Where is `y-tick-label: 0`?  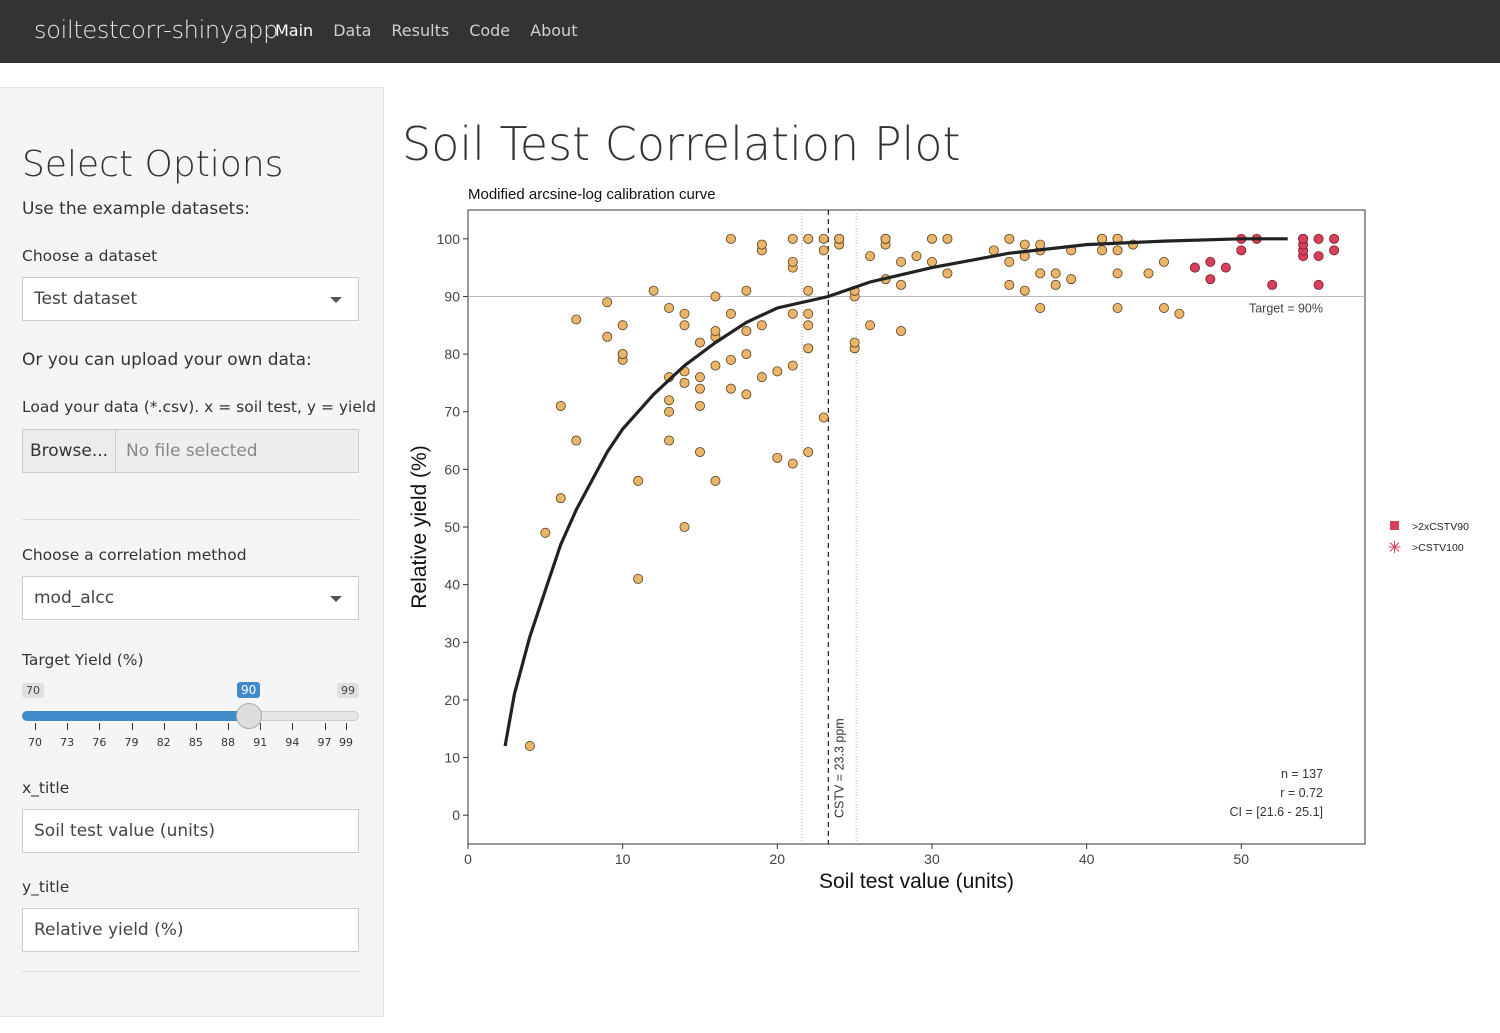 y-tick-label: 0 is located at coordinates (456, 815).